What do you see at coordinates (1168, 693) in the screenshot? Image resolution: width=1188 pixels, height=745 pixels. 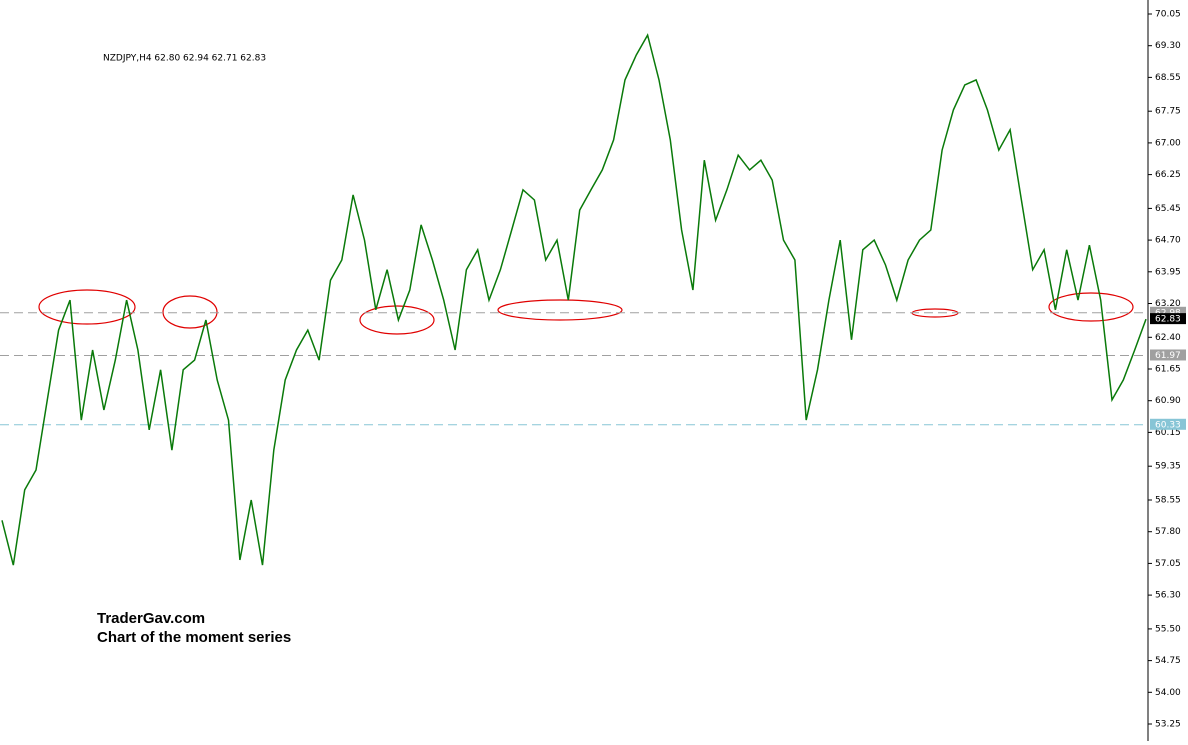 I see `y-tick-label: 54.00` at bounding box center [1168, 693].